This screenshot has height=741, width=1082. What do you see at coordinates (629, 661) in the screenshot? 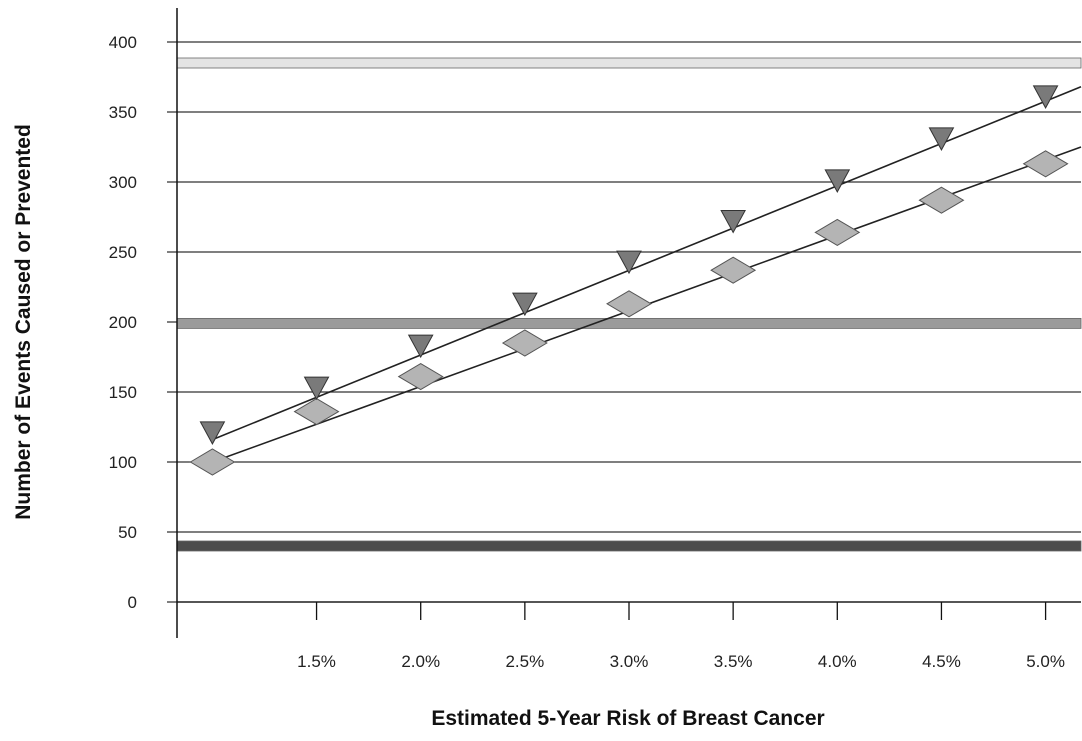
I see `x-tick-label: 3.0%` at bounding box center [629, 661].